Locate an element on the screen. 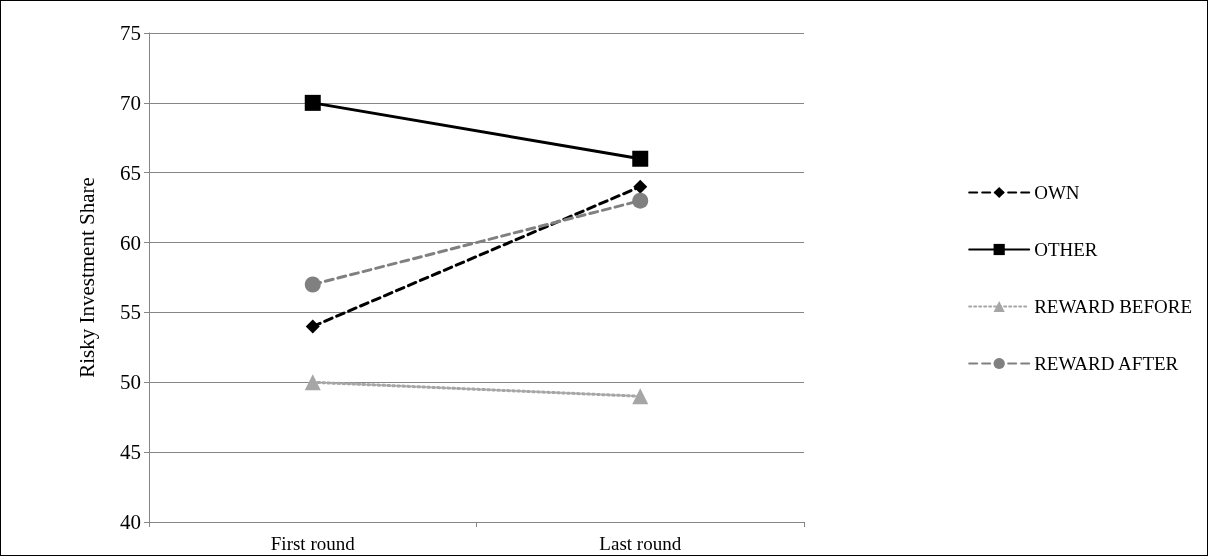  y-tick-label: 60 is located at coordinates (130, 242).